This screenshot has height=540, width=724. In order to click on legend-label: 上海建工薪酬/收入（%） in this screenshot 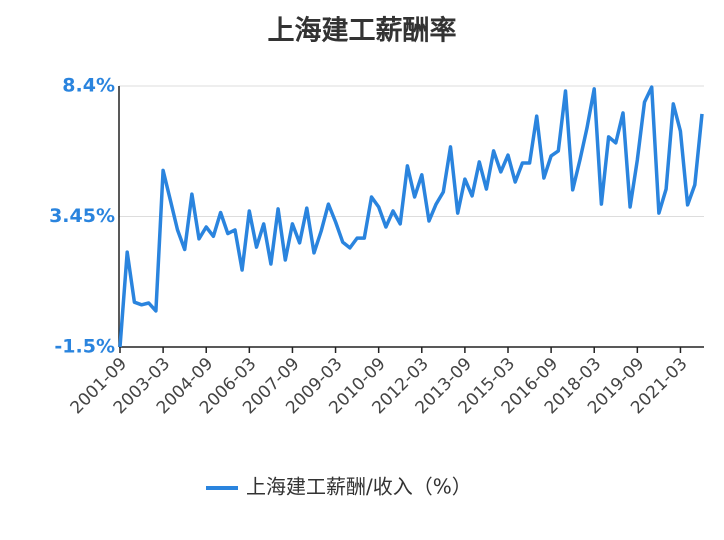, I will do `click(359, 487)`.